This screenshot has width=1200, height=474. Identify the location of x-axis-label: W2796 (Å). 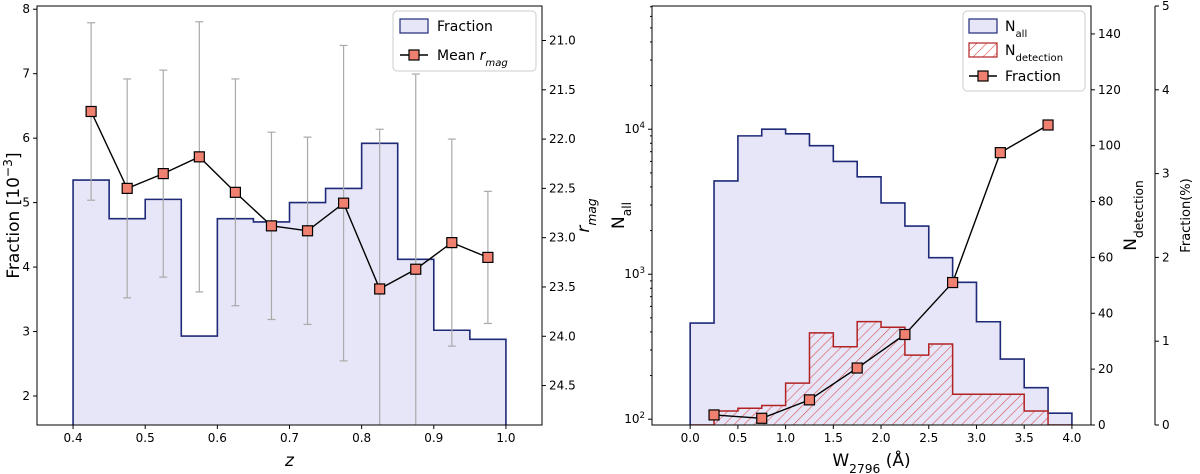
(871, 461).